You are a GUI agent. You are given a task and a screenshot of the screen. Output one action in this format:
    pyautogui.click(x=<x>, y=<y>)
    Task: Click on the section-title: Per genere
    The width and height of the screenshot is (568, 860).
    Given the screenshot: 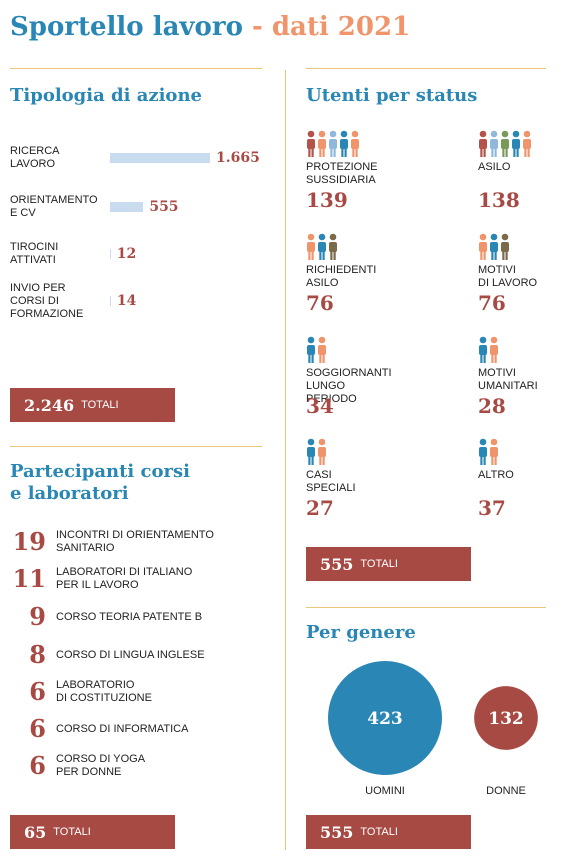 What is the action you would take?
    pyautogui.click(x=361, y=632)
    